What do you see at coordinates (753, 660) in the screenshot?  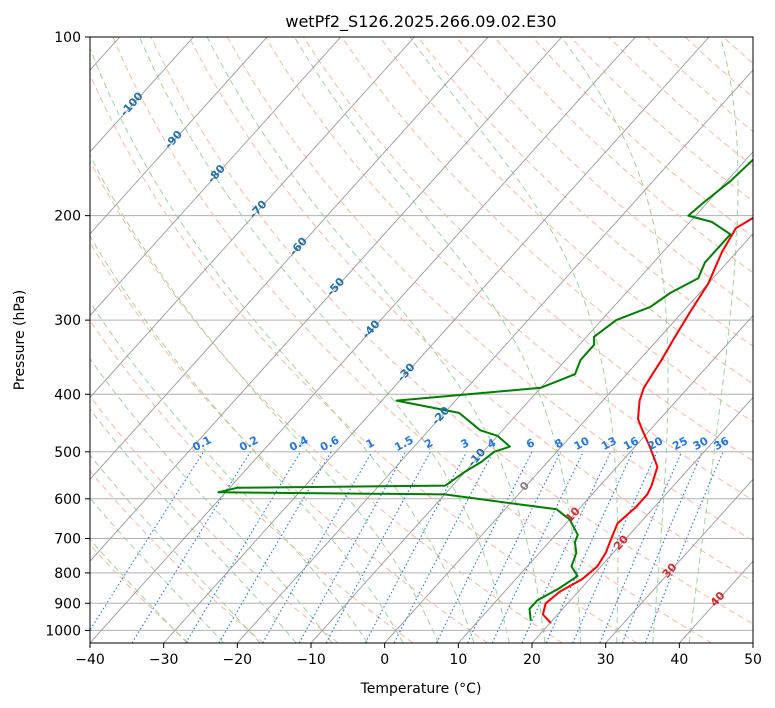 I see `x-tick-label: 50` at bounding box center [753, 660].